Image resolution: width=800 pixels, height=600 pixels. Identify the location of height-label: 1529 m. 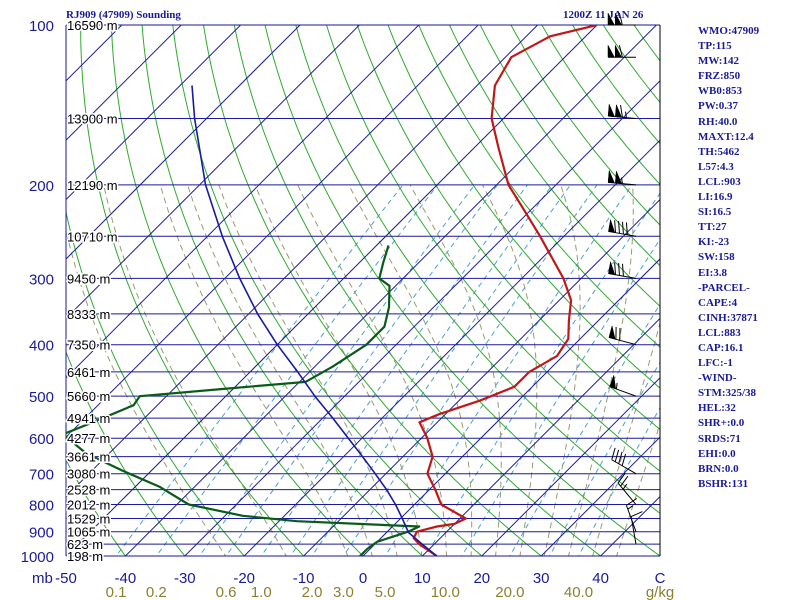
(88, 519).